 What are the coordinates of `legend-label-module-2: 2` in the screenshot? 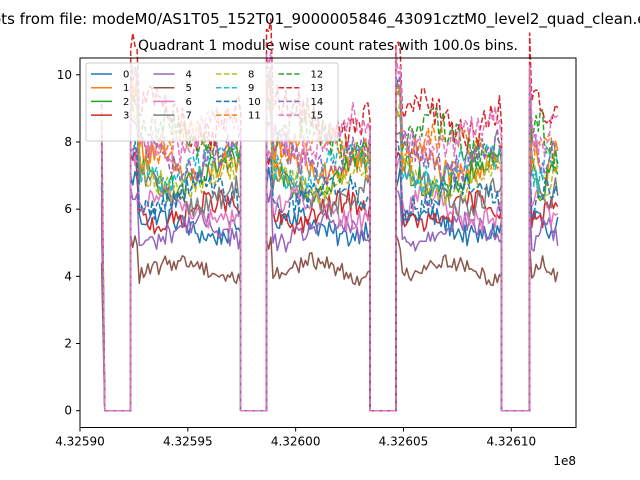 It's located at (126, 102).